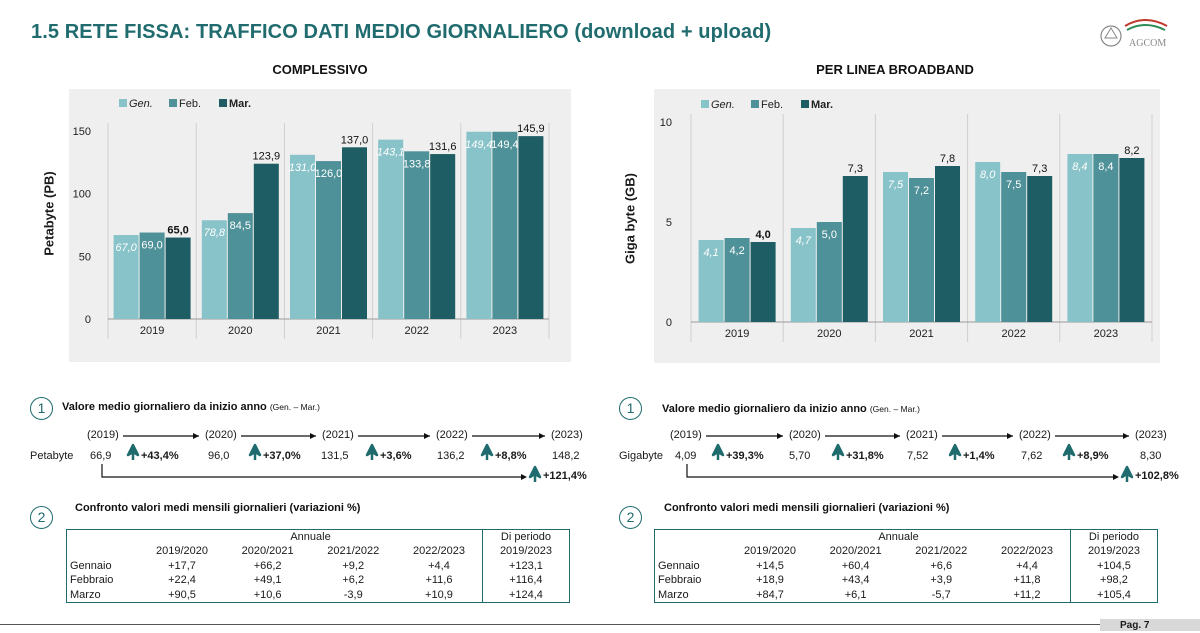 This screenshot has width=1200, height=633. Describe the element at coordinates (443, 147) in the screenshot. I see `data-label: 131,6` at that location.